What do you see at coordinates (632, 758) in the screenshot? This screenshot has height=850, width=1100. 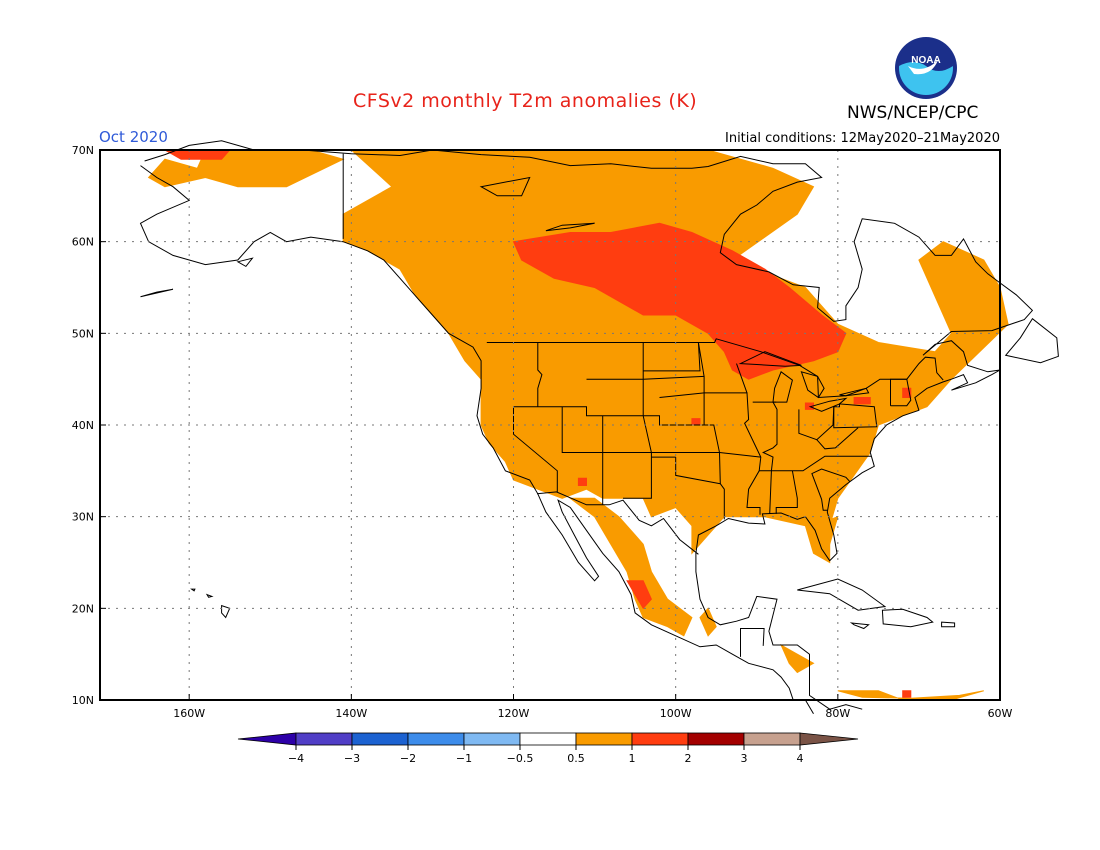 I see `legend-label: 1` at bounding box center [632, 758].